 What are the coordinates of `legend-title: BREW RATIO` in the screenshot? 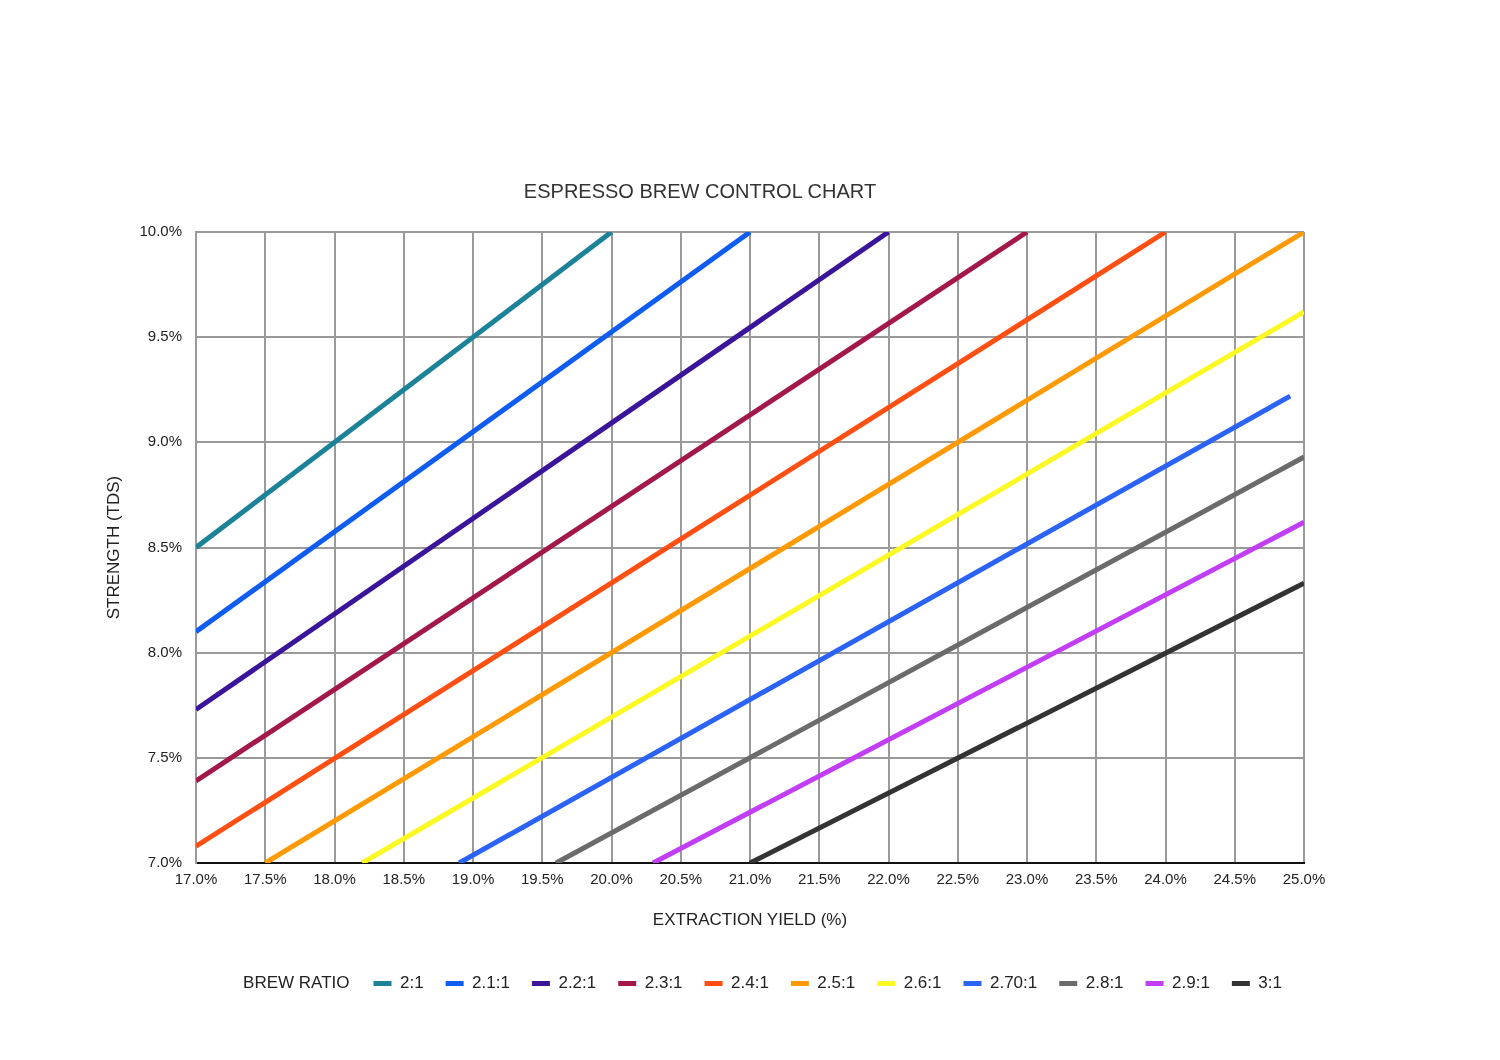 It's located at (296, 983).